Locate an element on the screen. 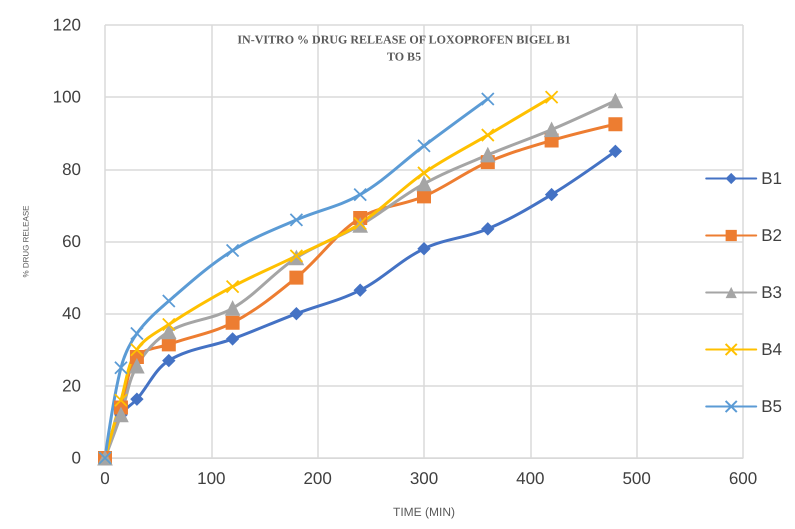  text: IN-VITRO % DRUG RELEASE OF LOXOPROFEN BIGEL B1 TO B5 is located at coordinates (404, 48).